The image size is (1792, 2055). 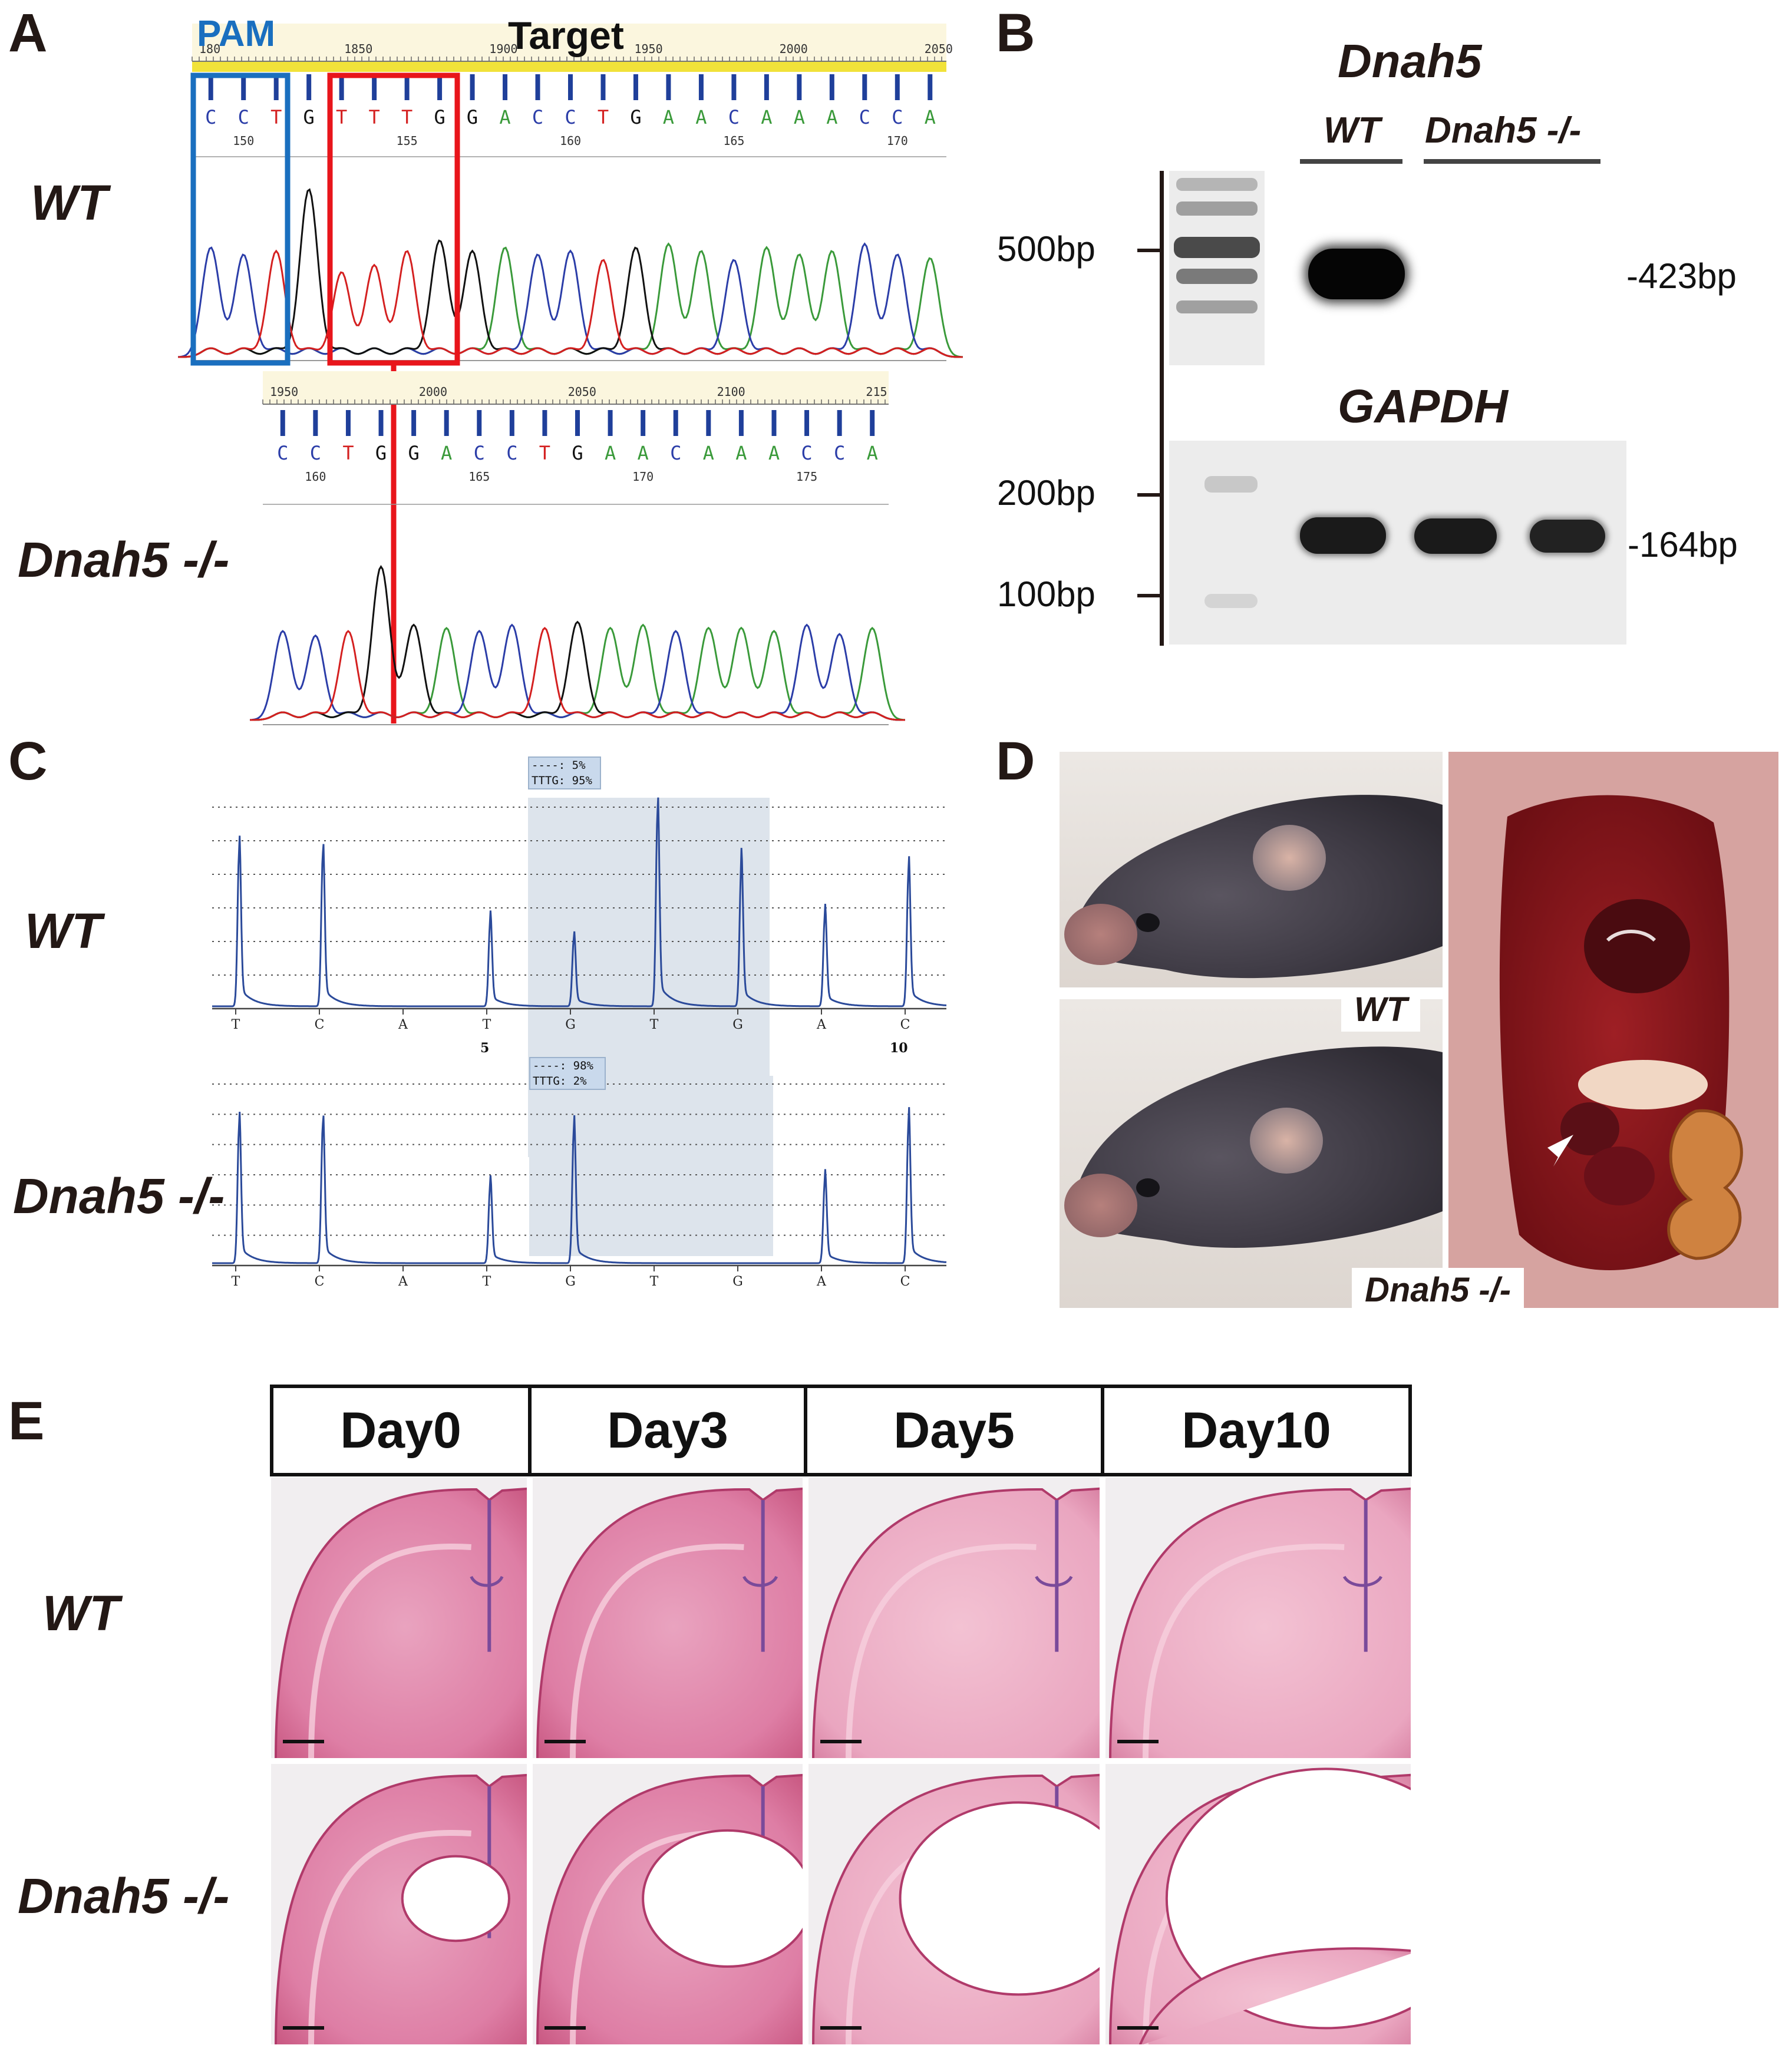 What do you see at coordinates (1423, 406) in the screenshot?
I see `gel-gene-gapdh: GAPDH` at bounding box center [1423, 406].